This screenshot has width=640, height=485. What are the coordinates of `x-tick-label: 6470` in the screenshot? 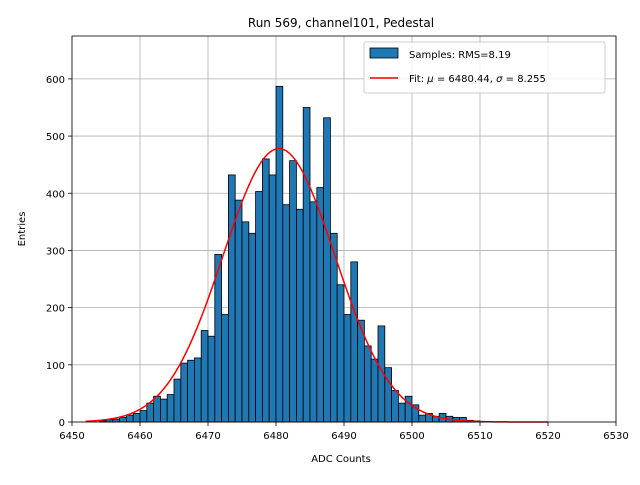 It's located at (207, 436).